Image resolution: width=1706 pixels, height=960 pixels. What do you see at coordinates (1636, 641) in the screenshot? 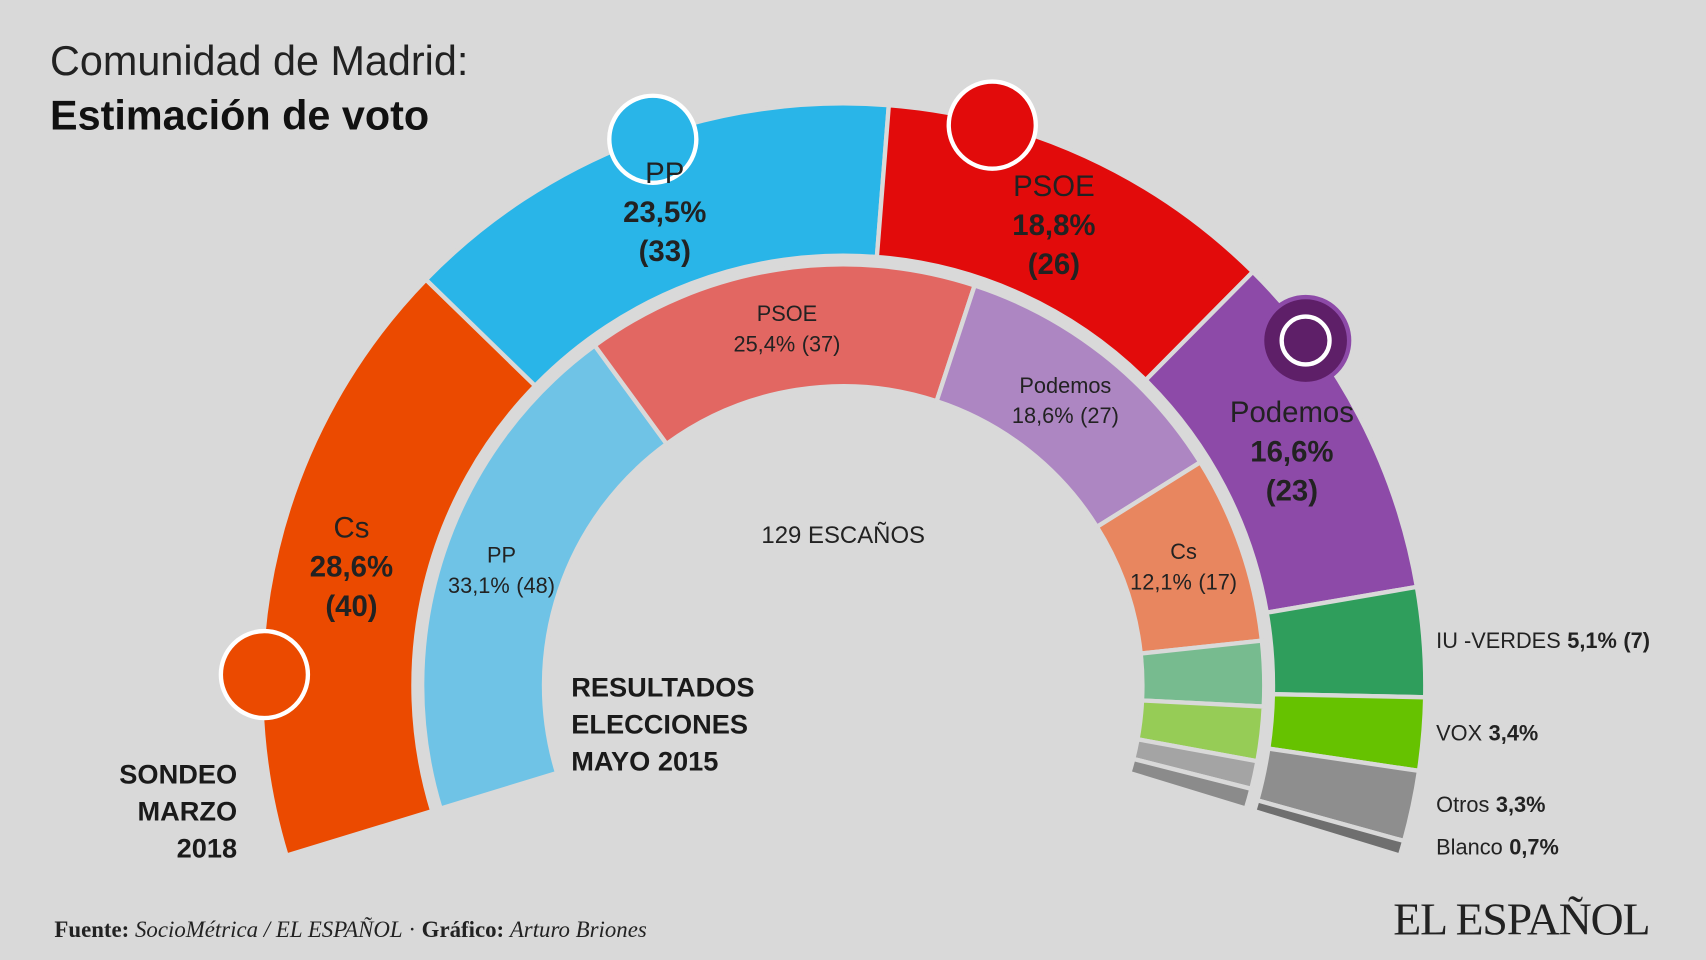
I see `label-seats: (7)` at bounding box center [1636, 641].